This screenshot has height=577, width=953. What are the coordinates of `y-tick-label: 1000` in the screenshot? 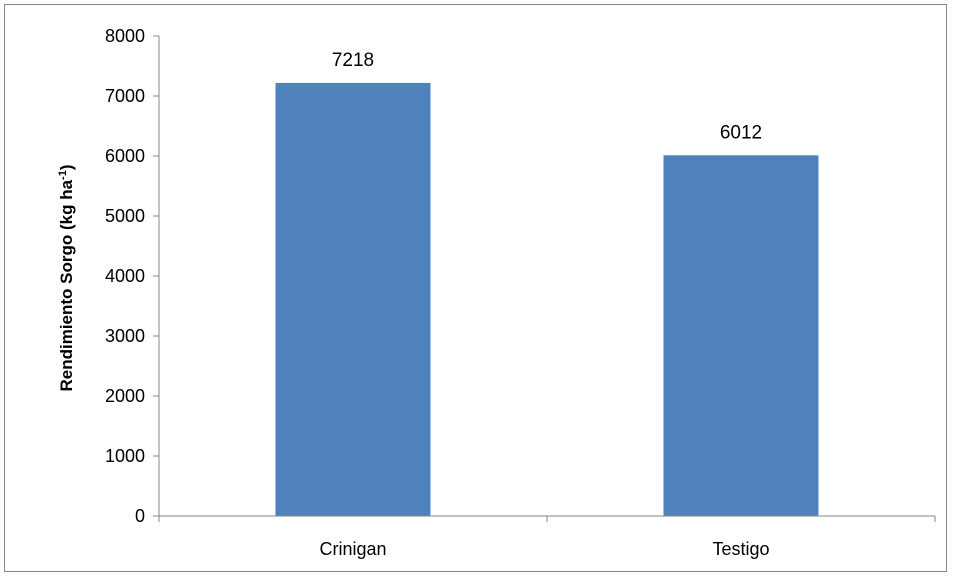 It's located at (125, 456).